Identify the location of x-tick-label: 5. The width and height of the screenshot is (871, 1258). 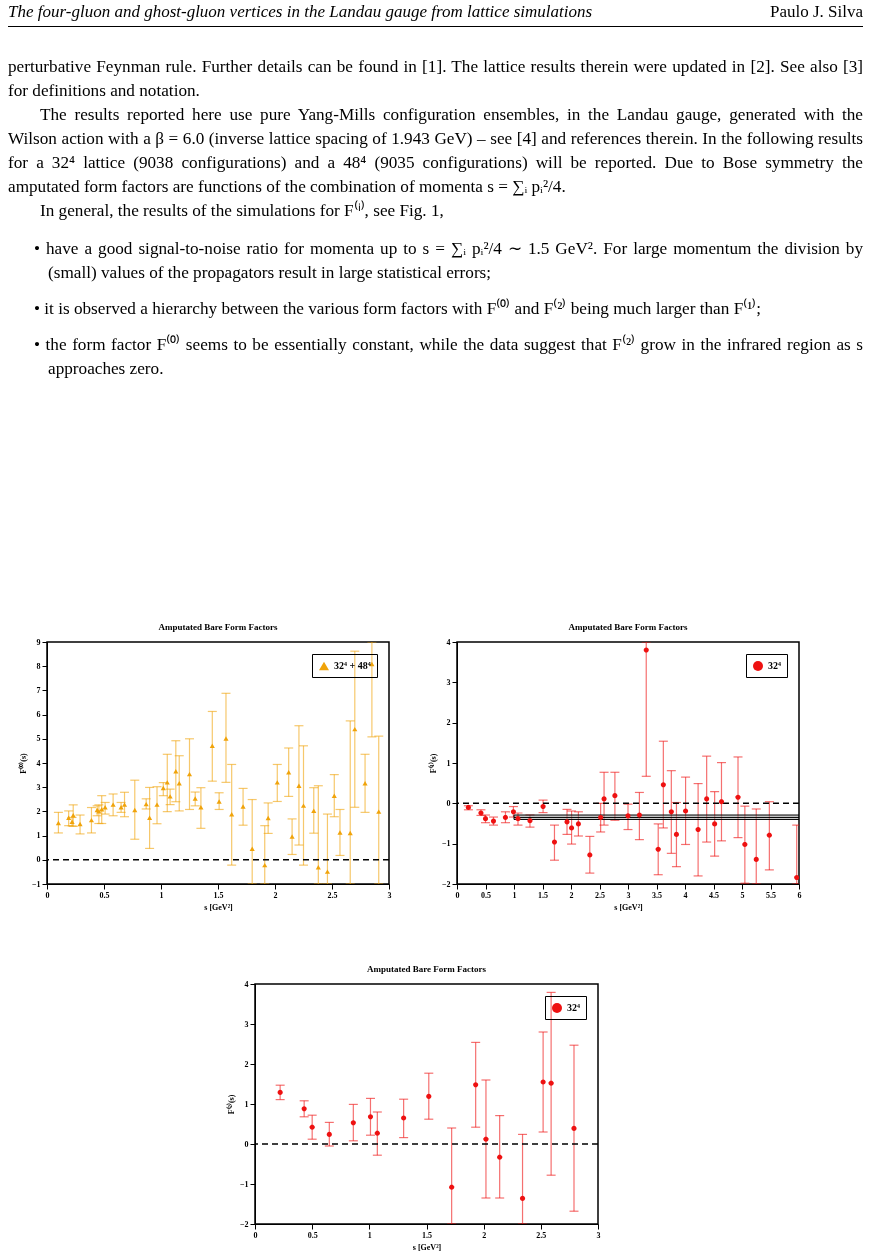
(742, 895).